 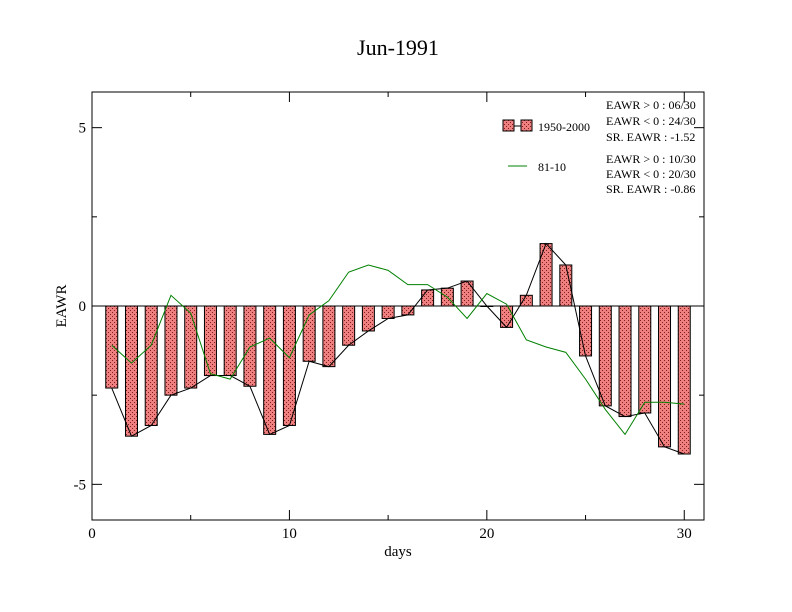 I want to click on x-tick-label-10: 10, so click(x=289, y=534).